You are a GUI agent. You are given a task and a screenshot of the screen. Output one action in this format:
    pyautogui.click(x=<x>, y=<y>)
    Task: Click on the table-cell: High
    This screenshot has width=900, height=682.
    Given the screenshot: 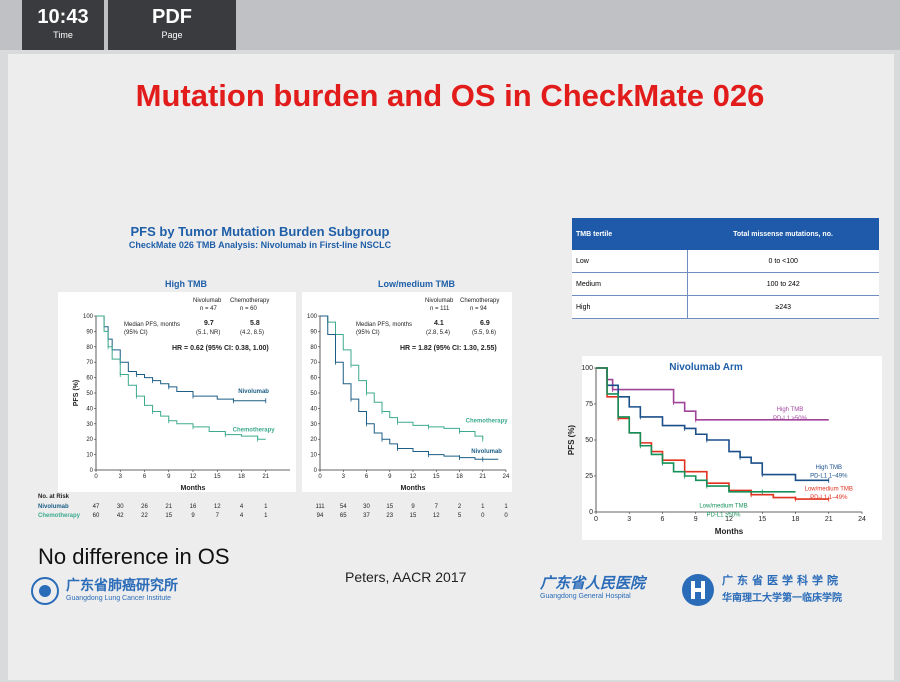 What is the action you would take?
    pyautogui.click(x=630, y=307)
    